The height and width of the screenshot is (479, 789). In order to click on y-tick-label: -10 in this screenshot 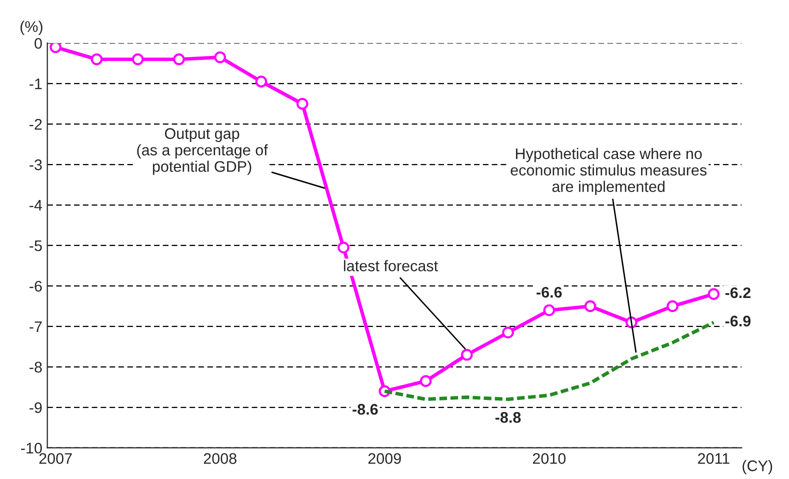, I will do `click(31, 448)`.